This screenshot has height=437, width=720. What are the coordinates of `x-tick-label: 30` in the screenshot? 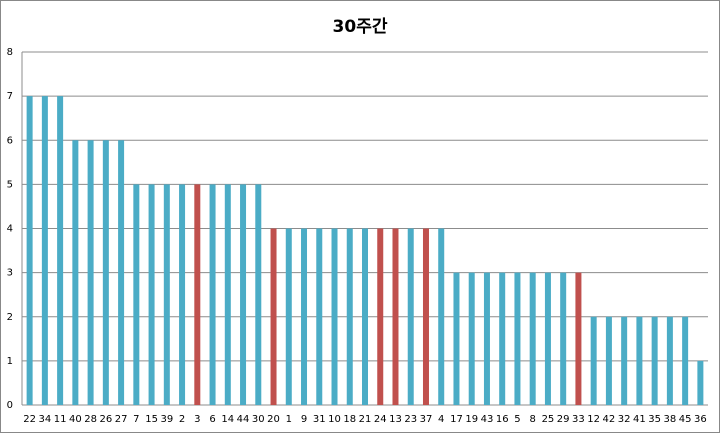 It's located at (258, 419).